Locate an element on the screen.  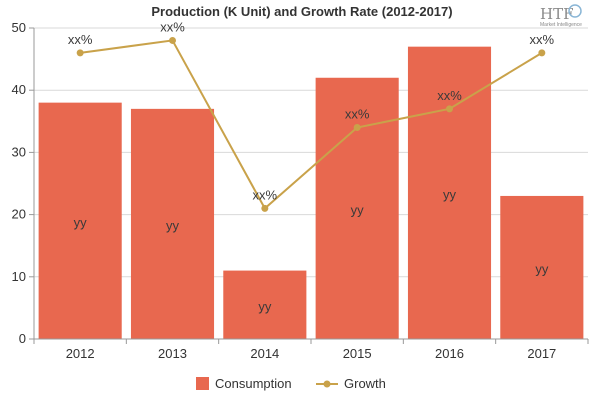
htf-logo: HTF Market Intelligence is located at coordinates (561, 16).